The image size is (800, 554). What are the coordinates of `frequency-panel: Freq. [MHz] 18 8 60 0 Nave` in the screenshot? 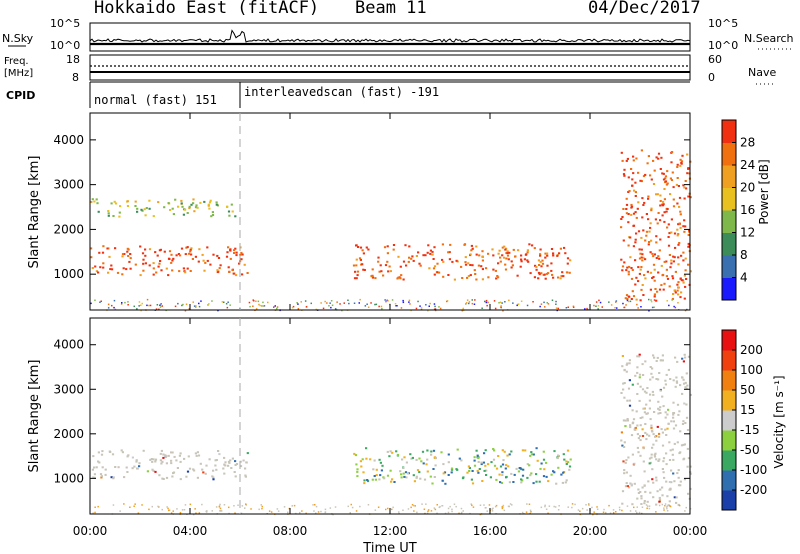 It's located at (390, 69).